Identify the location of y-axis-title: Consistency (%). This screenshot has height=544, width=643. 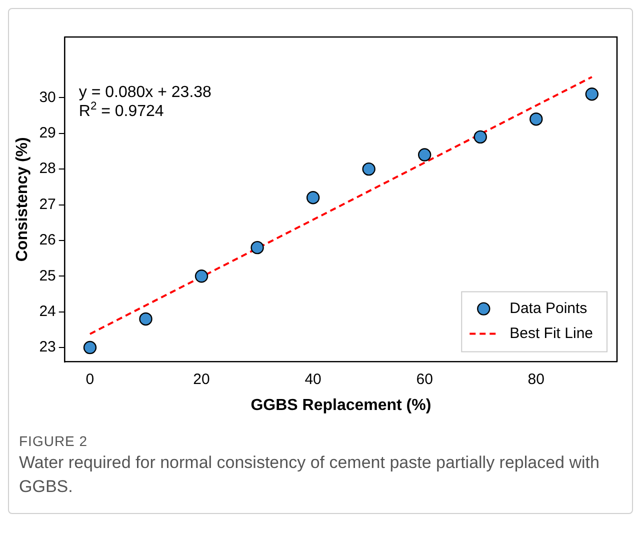
(23, 199).